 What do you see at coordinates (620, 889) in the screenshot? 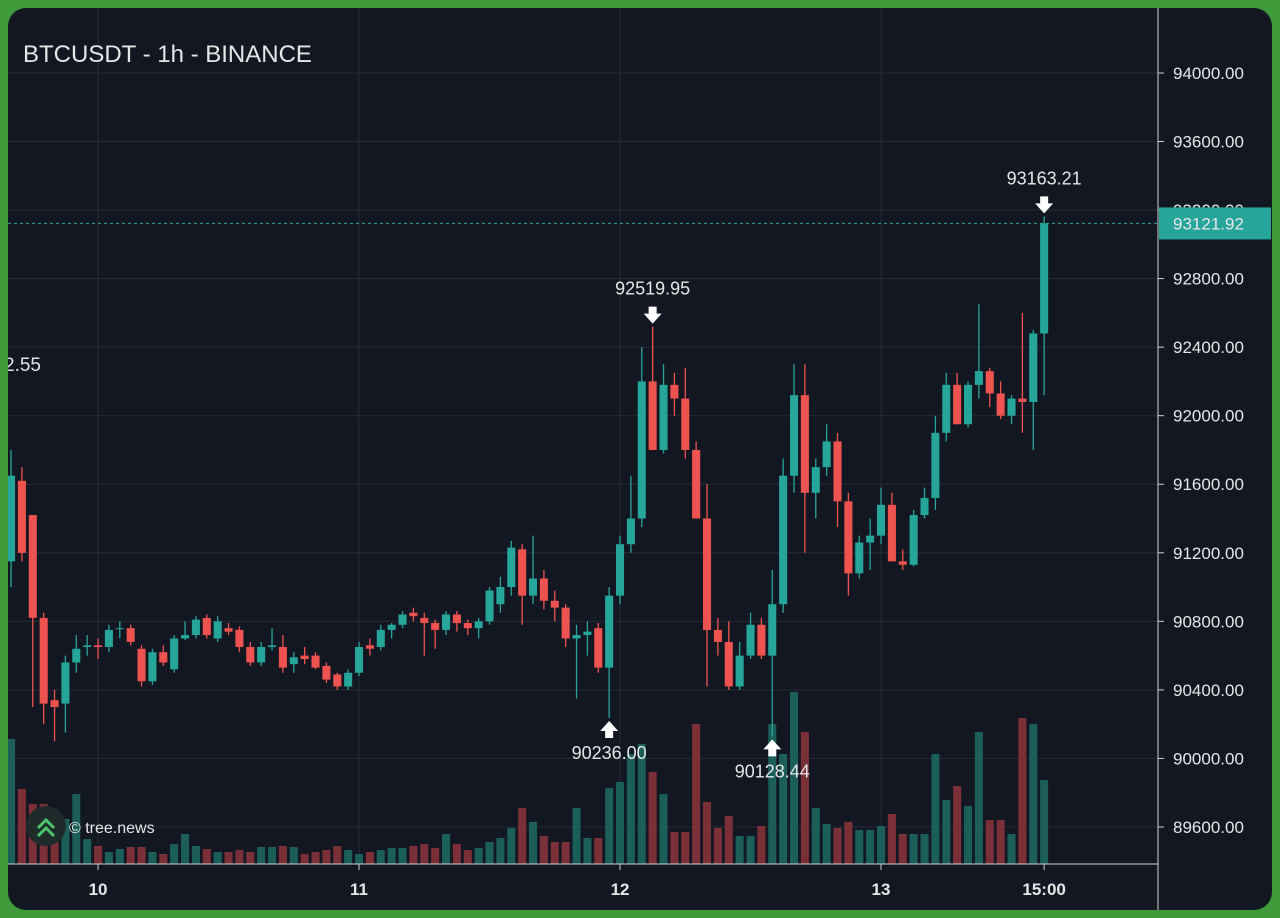
I see `x-tick-label: 12` at bounding box center [620, 889].